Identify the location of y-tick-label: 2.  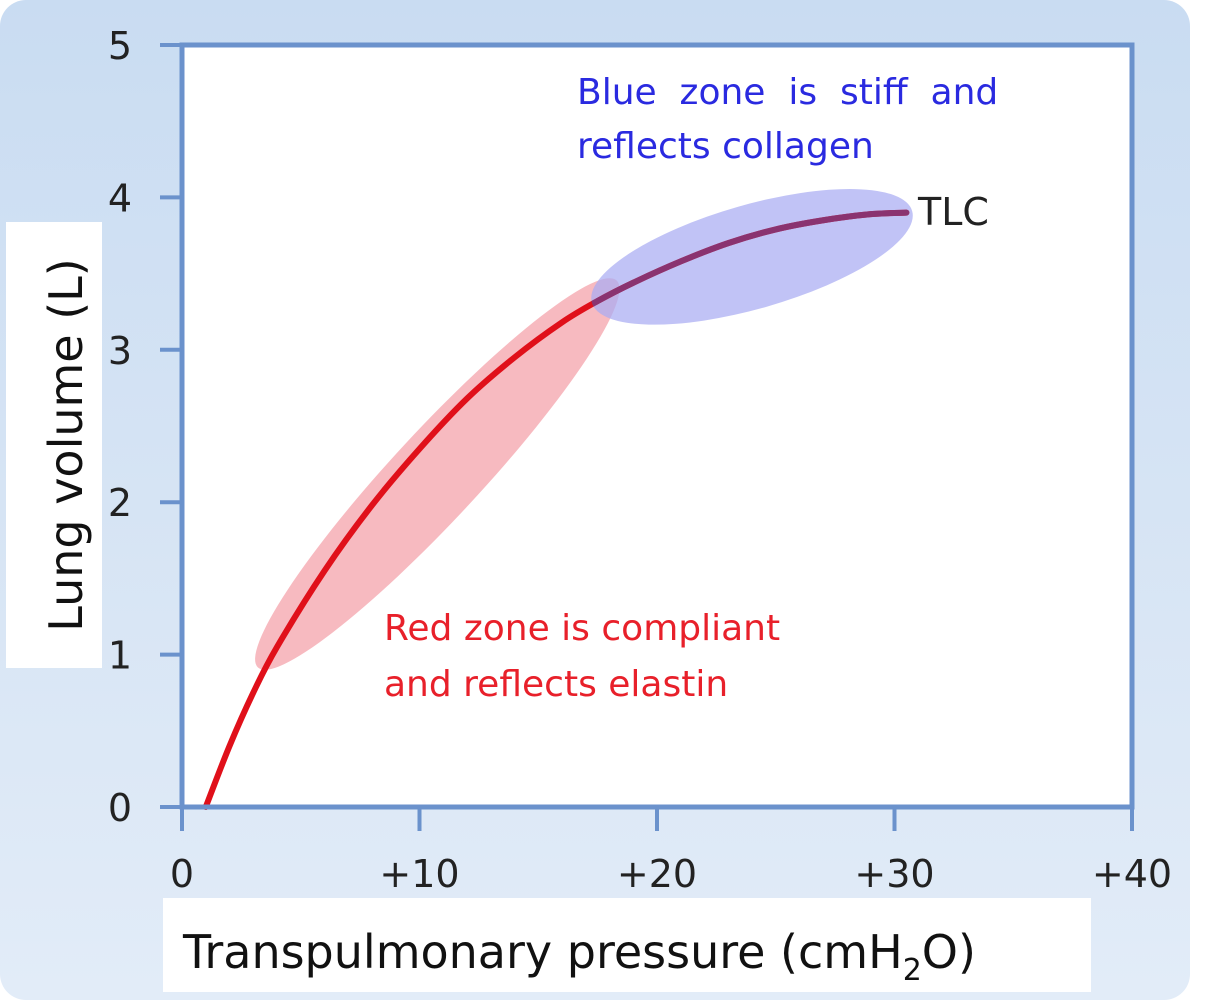
(120, 503).